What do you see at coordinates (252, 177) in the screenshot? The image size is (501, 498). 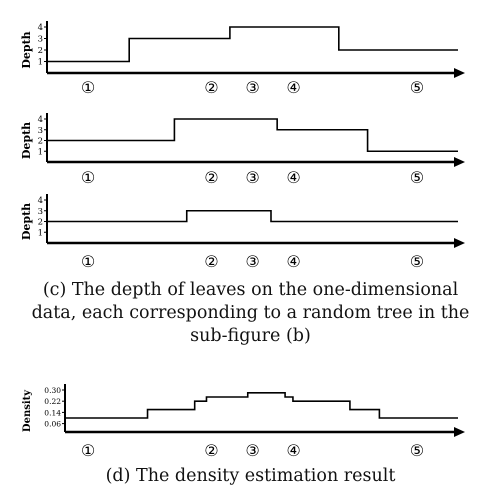 I see `panel-2-marker-3: ③` at bounding box center [252, 177].